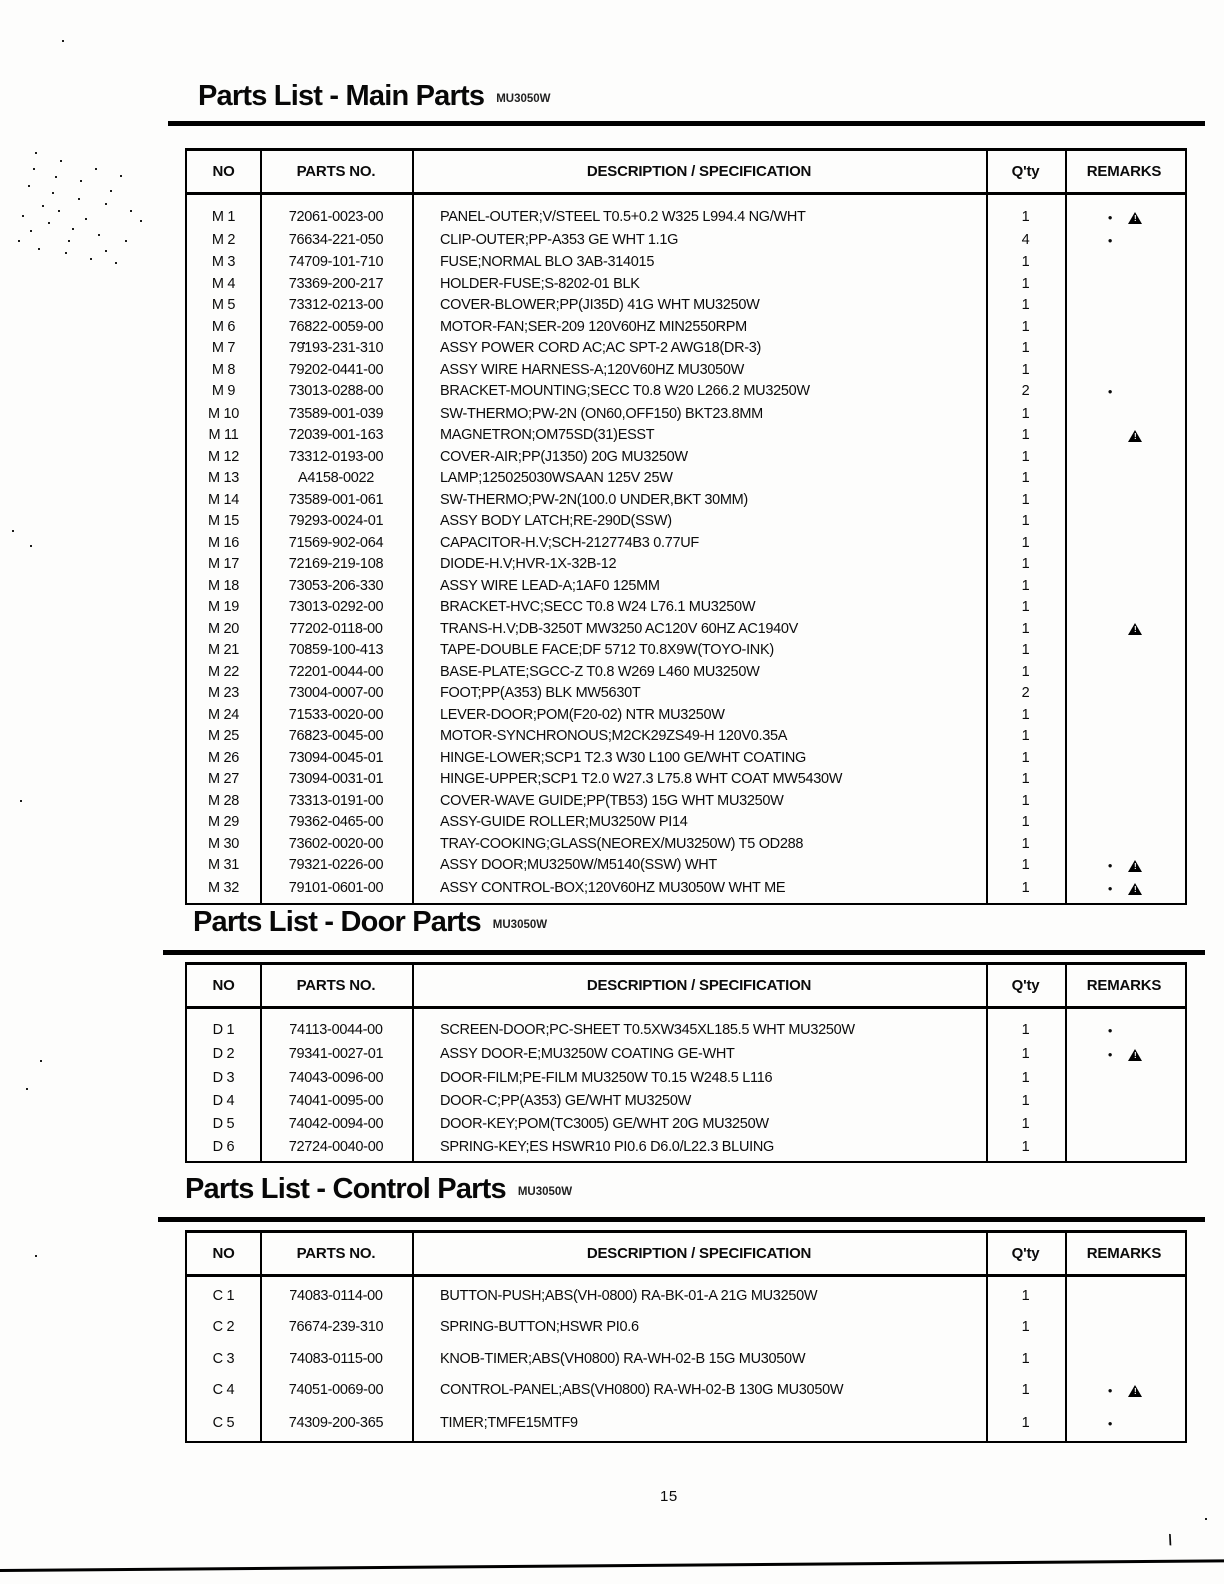 The height and width of the screenshot is (1584, 1224). What do you see at coordinates (223, 478) in the screenshot?
I see `row-no: M 13` at bounding box center [223, 478].